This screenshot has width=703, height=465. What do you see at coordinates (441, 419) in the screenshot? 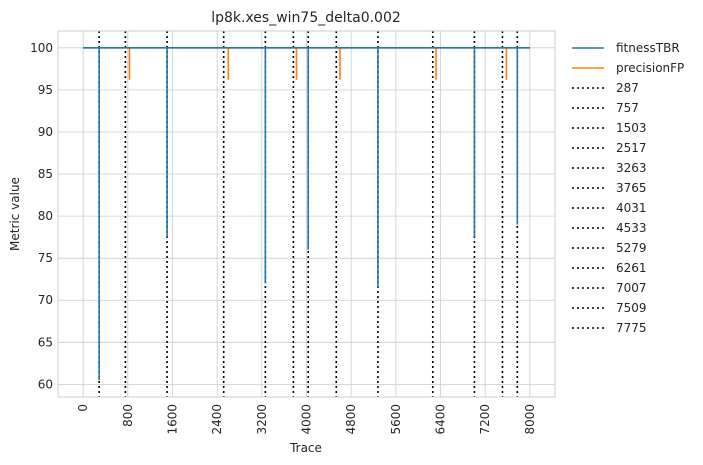
I see `x-tick-label: 6400` at bounding box center [441, 419].